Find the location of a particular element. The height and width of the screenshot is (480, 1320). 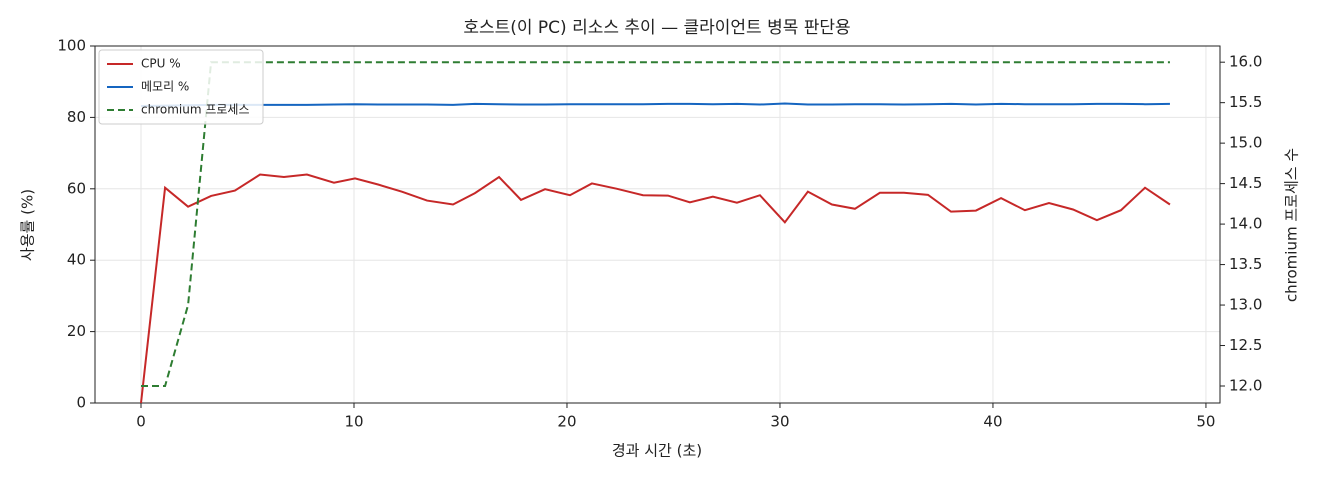

legend: CPU % 메모리 % chromium 프로세스 is located at coordinates (181, 87).